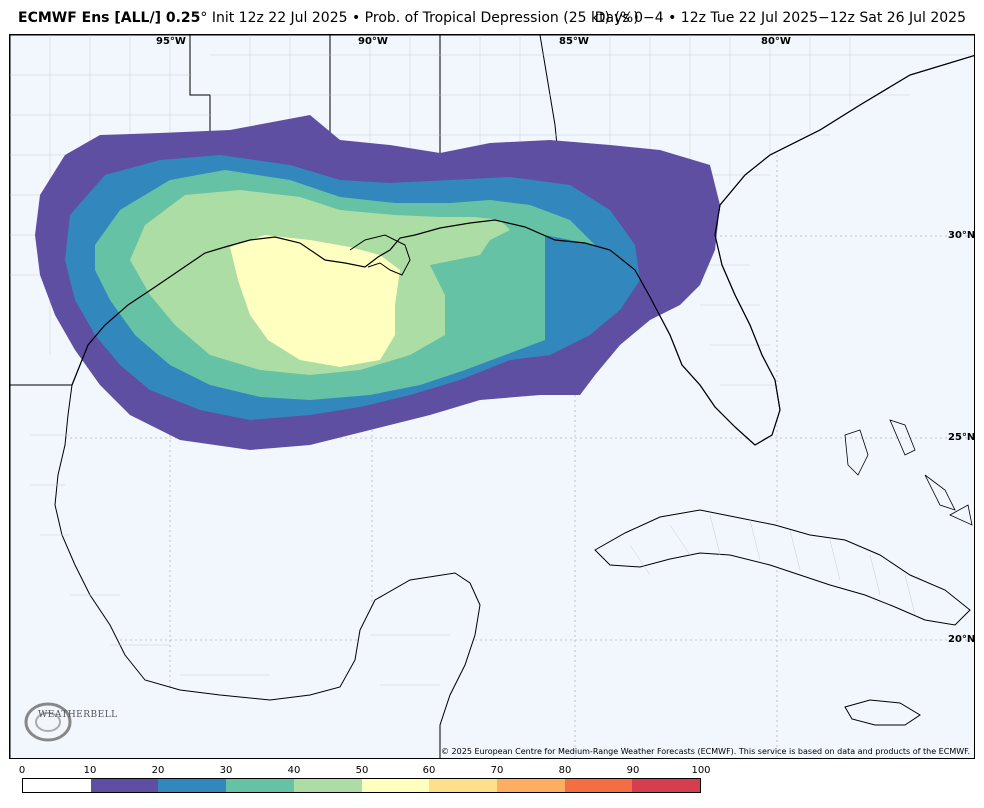  Describe the element at coordinates (226, 770) in the screenshot. I see `colorbar-tick-30: 30` at that location.